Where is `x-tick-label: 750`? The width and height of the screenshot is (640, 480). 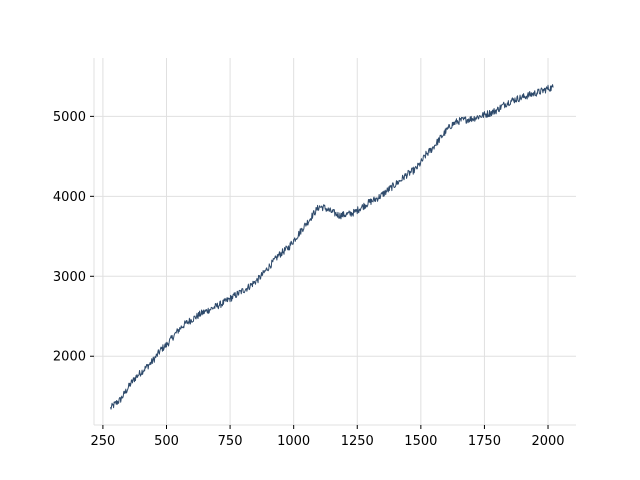
x-tick-label: 750 is located at coordinates (230, 441).